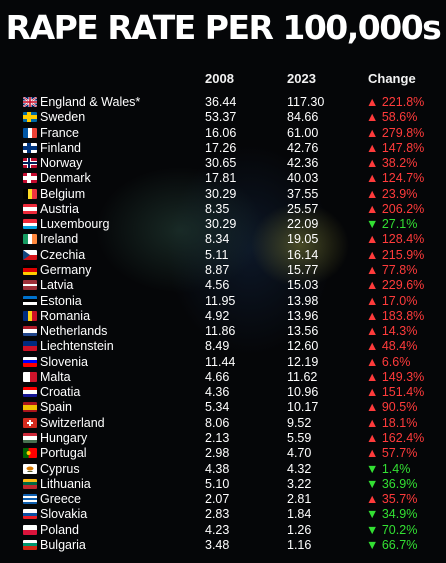  Describe the element at coordinates (60, 147) in the screenshot. I see `country-name: Finland` at that location.